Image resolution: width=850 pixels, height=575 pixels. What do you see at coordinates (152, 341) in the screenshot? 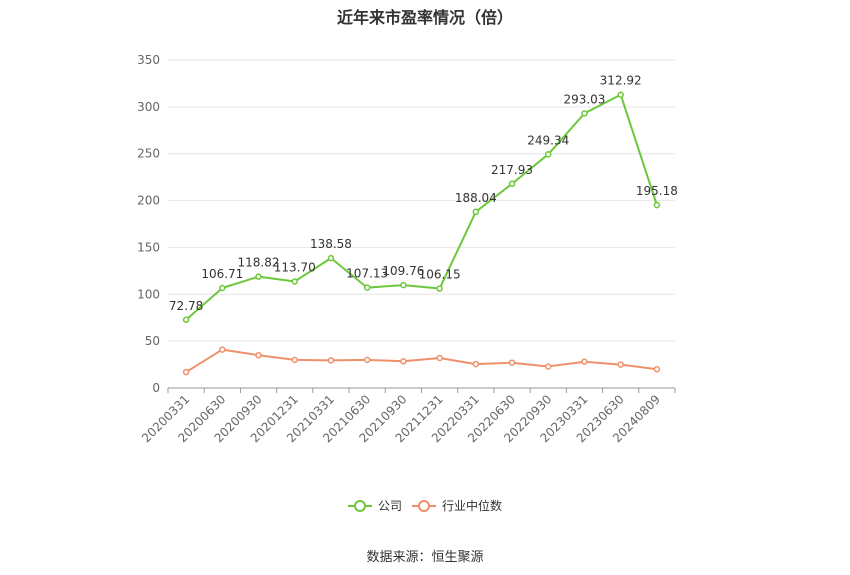
I see `y-tick-label: 50` at bounding box center [152, 341].